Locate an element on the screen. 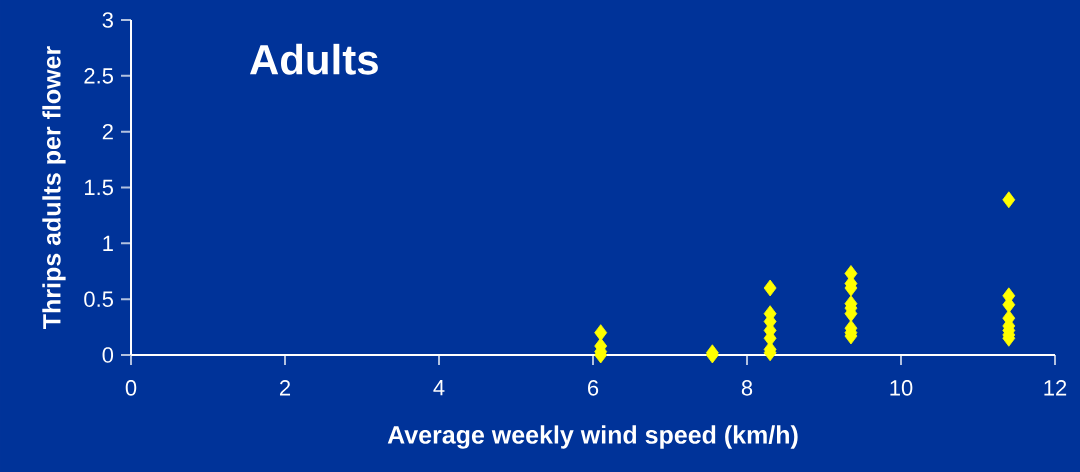 This screenshot has height=472, width=1080. y-tick-label: 1 is located at coordinates (108, 243).